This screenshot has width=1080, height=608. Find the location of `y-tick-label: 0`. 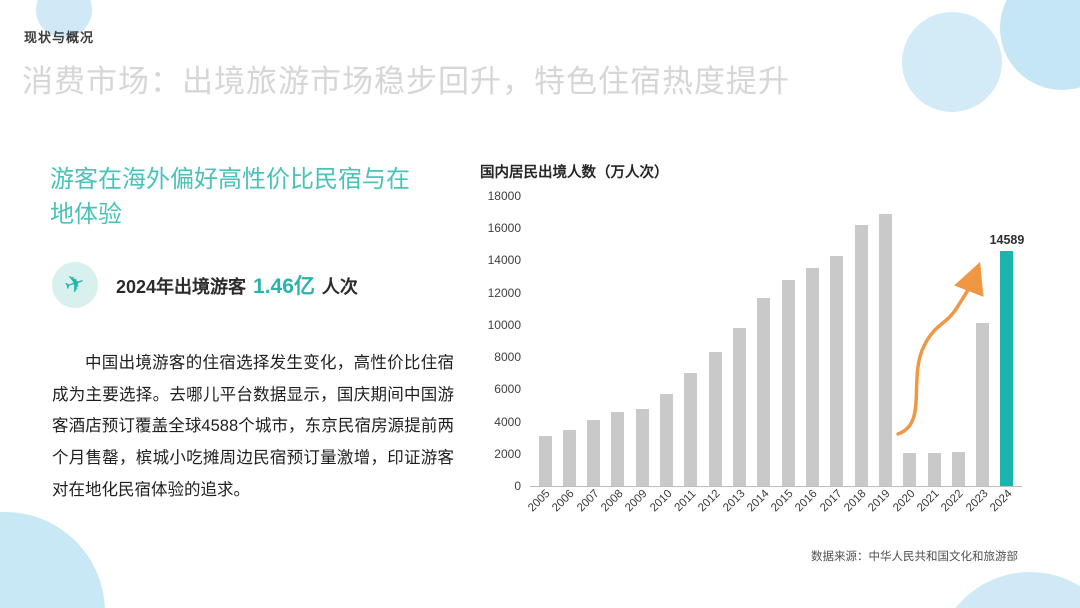

y-tick-label: 0 is located at coordinates (517, 486).